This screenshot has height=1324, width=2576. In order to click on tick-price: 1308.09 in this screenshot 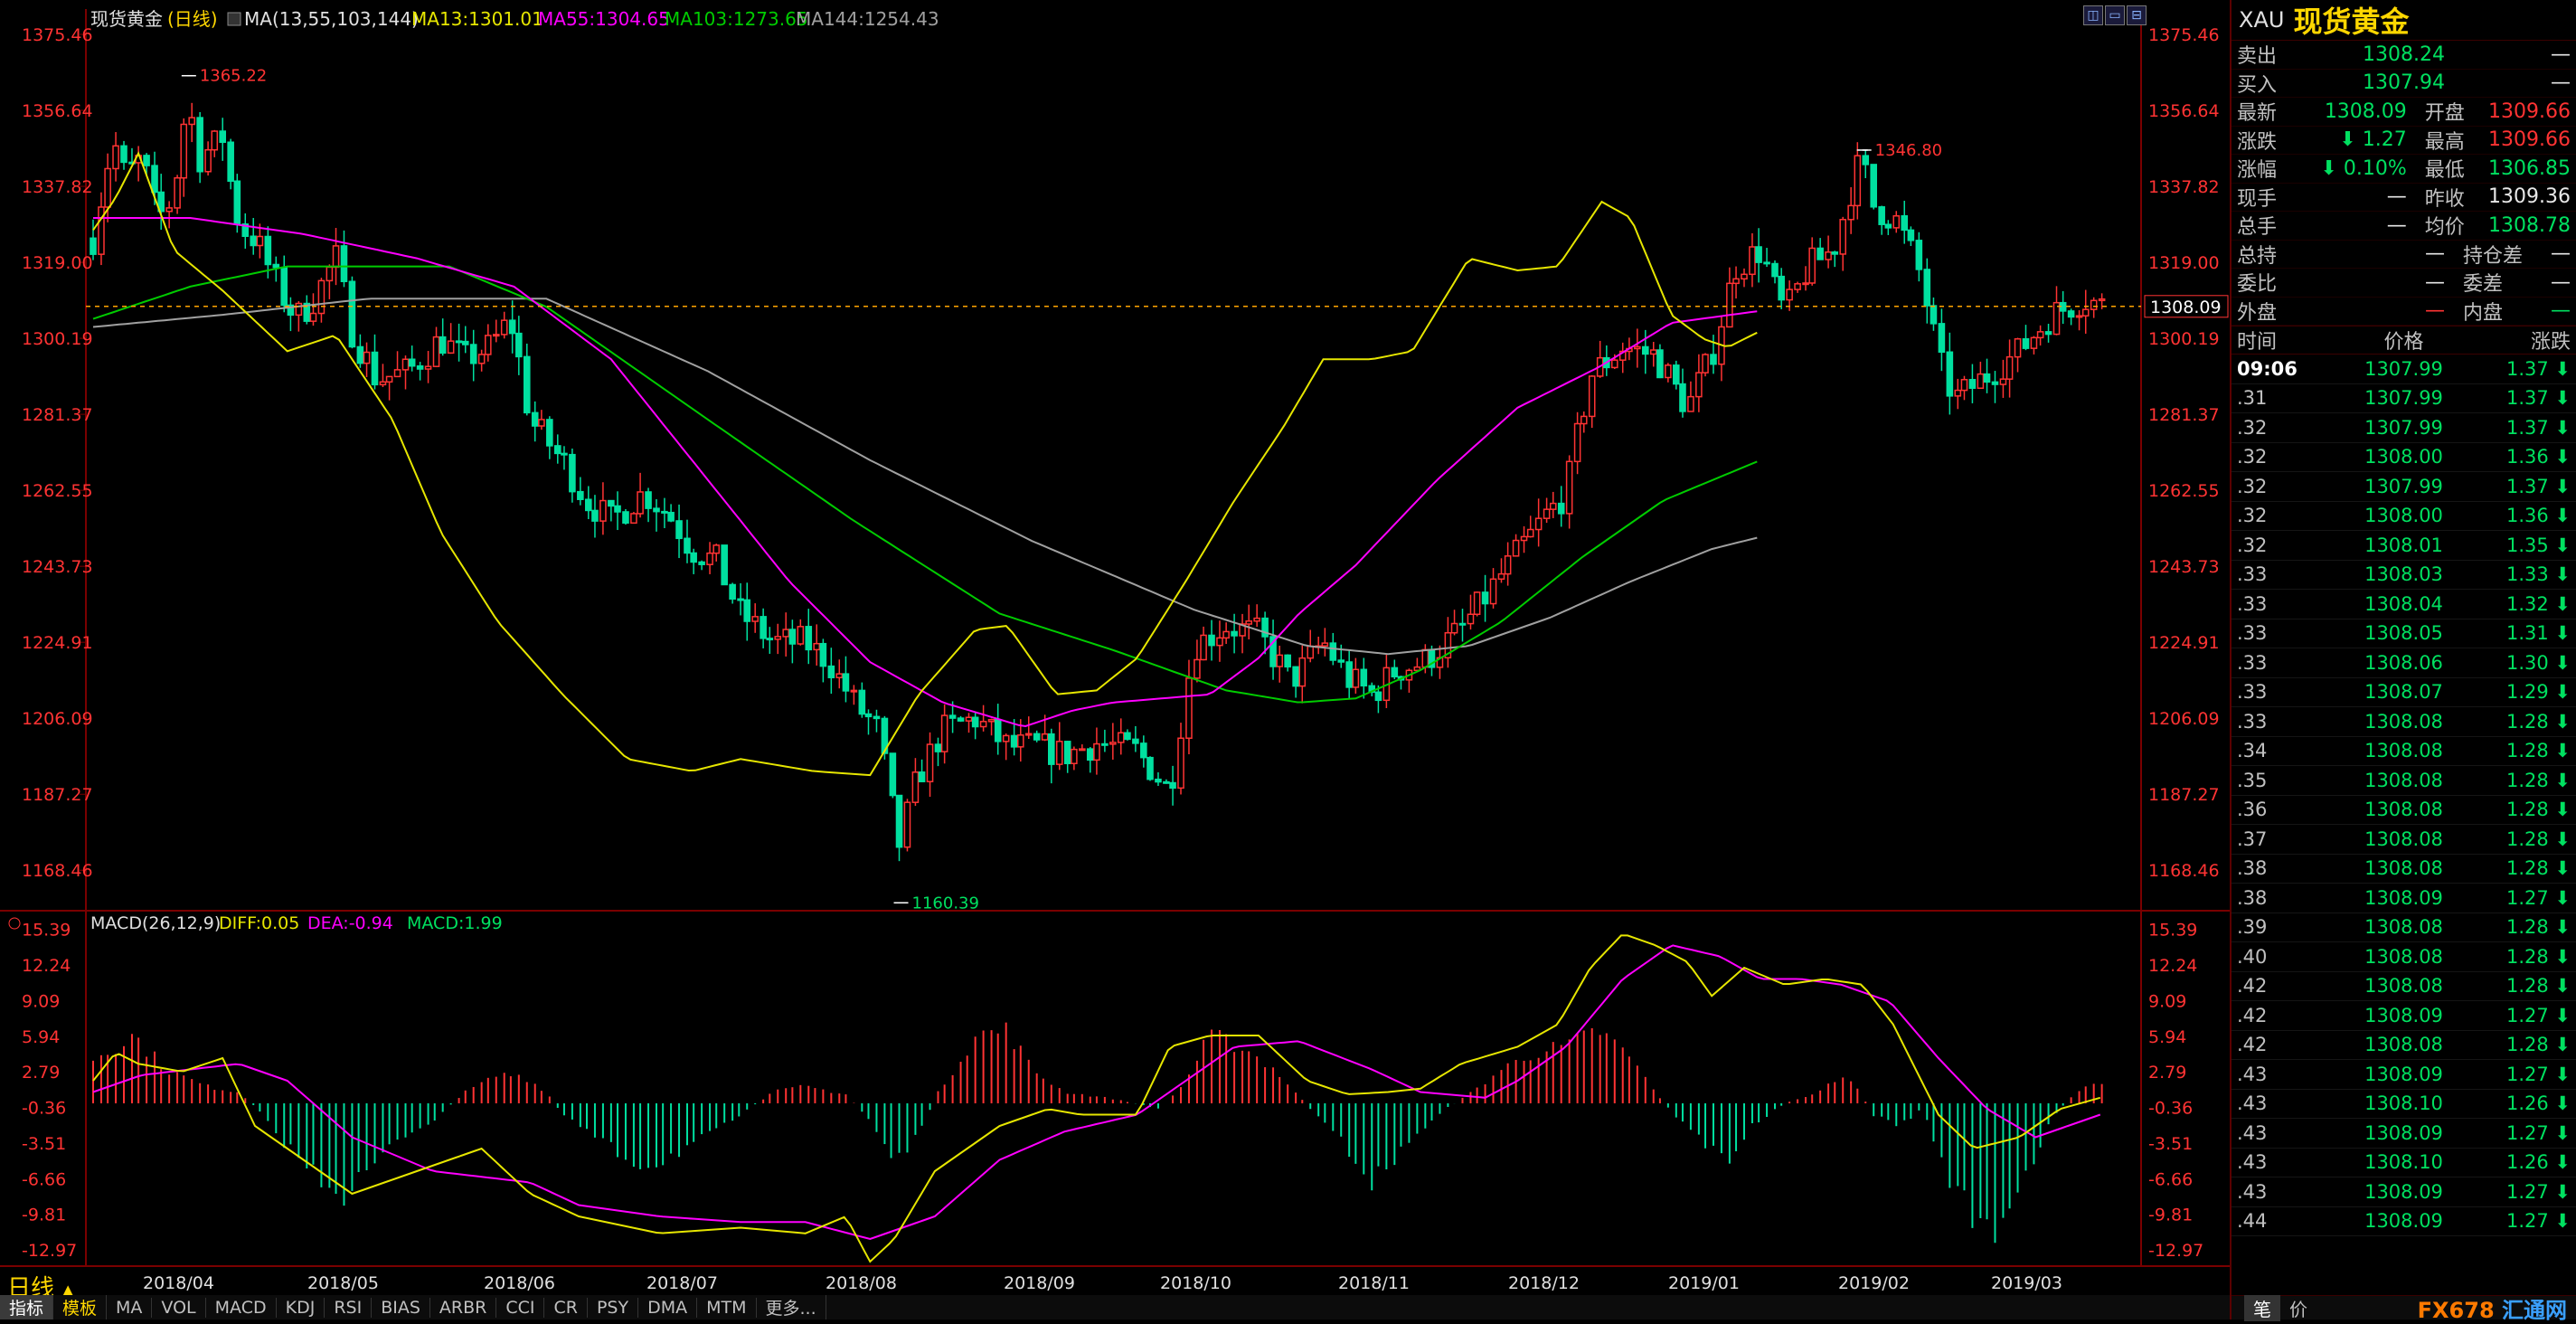, I will do `click(2403, 897)`.